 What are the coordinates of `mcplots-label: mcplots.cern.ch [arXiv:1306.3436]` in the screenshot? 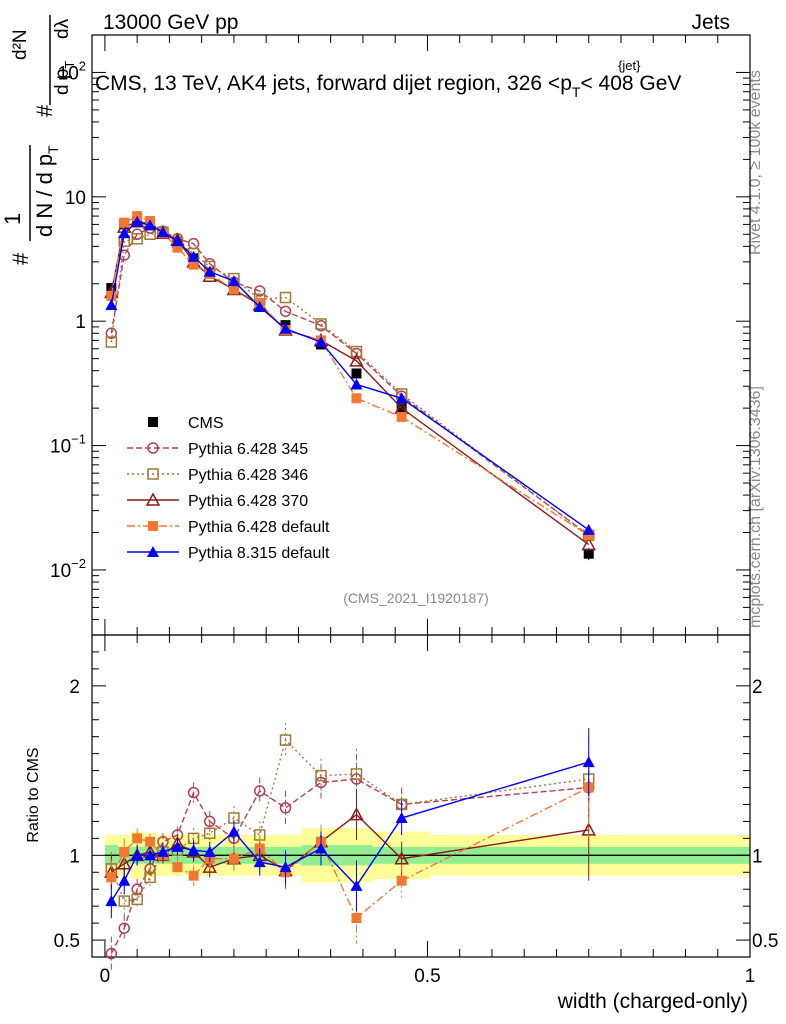 It's located at (755, 507).